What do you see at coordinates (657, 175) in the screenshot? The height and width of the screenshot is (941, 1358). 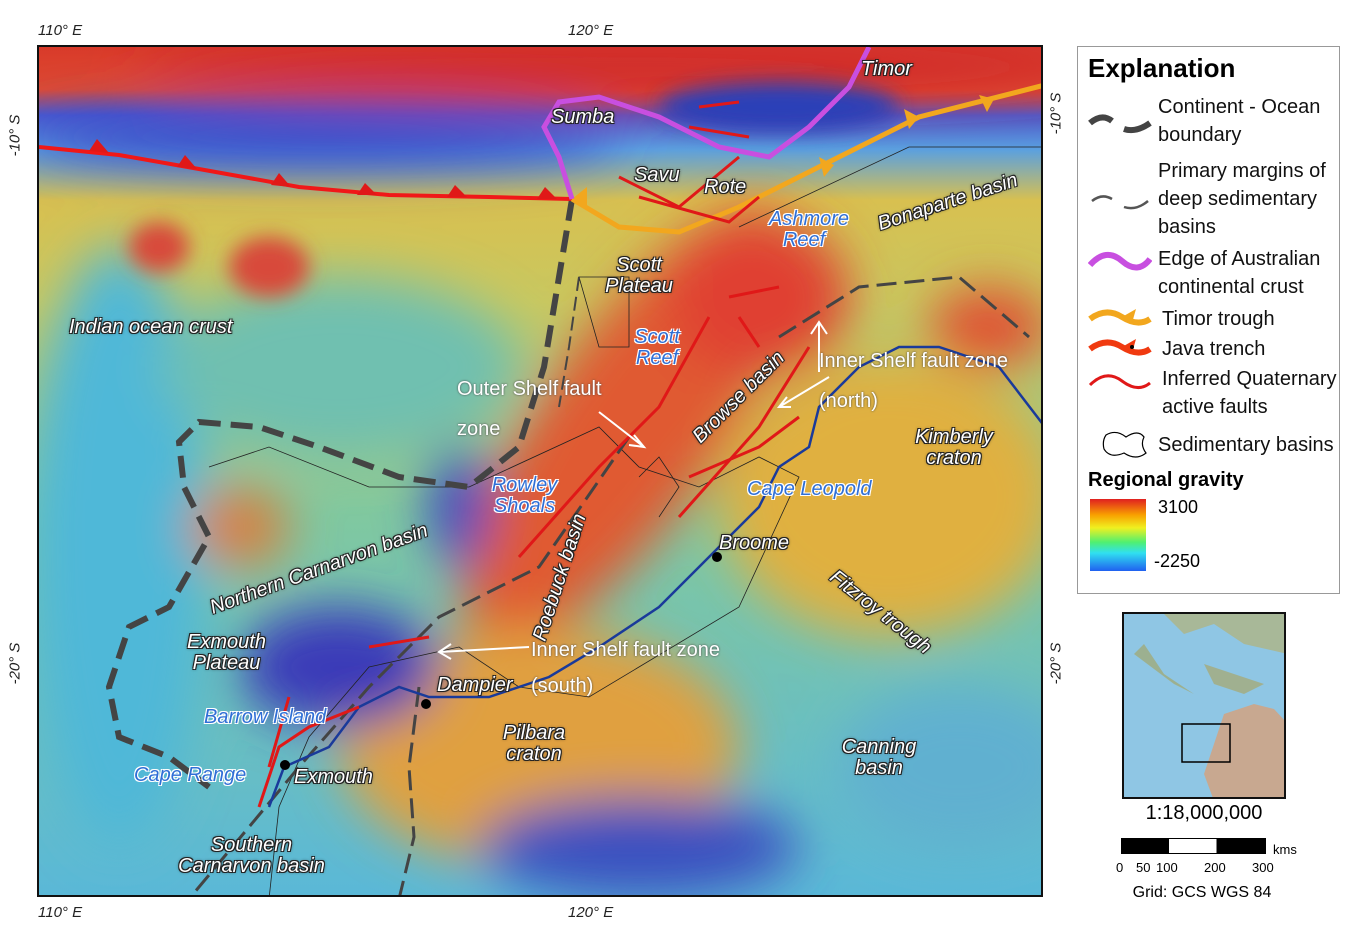 I see `label-savu: Savu` at bounding box center [657, 175].